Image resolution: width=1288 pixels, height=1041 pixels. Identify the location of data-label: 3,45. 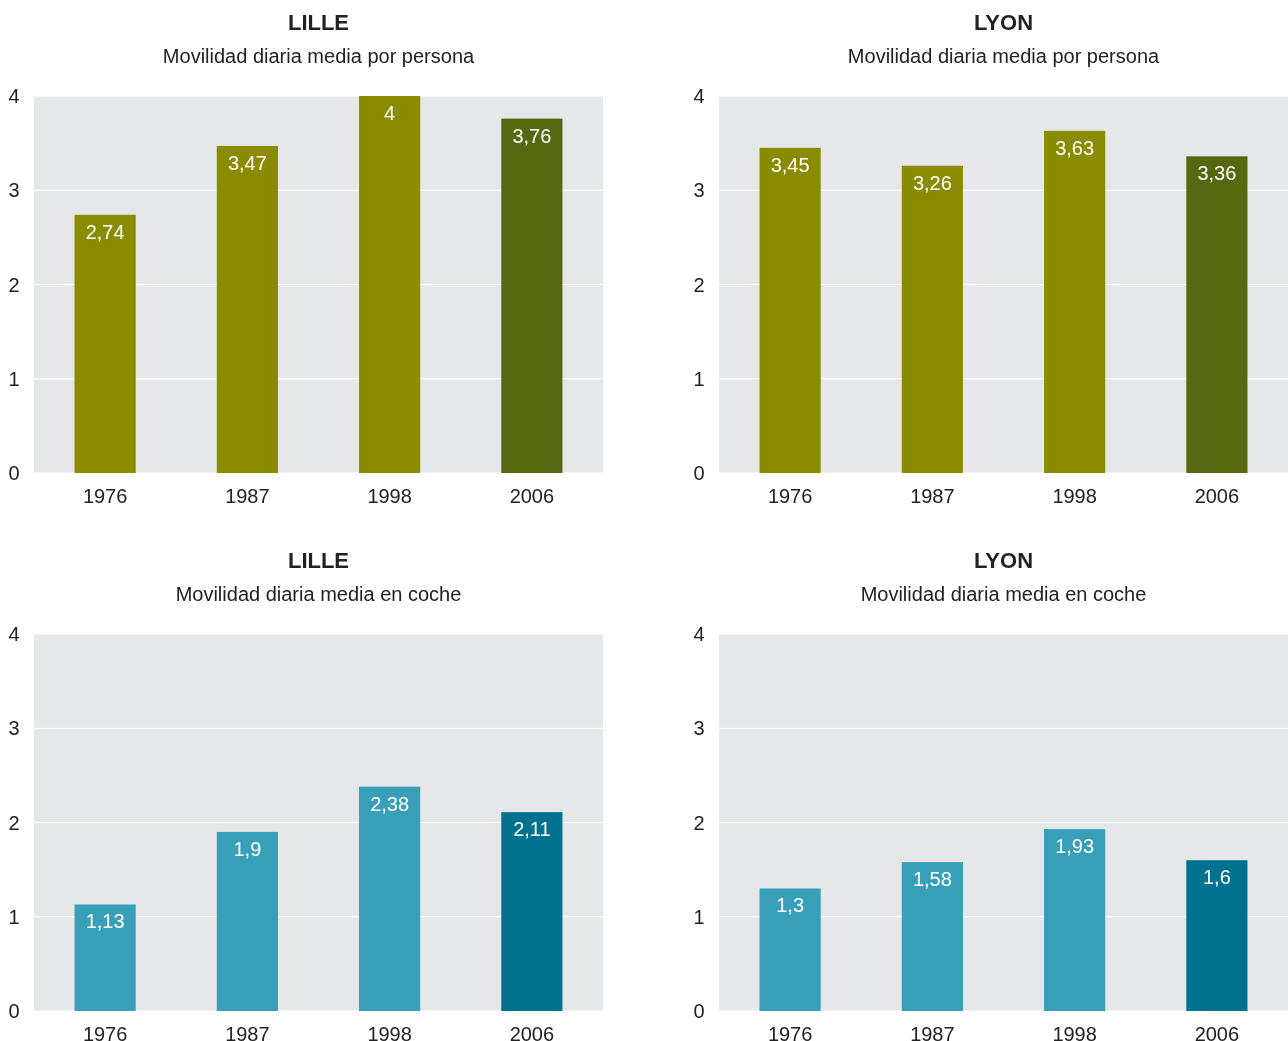
(790, 164).